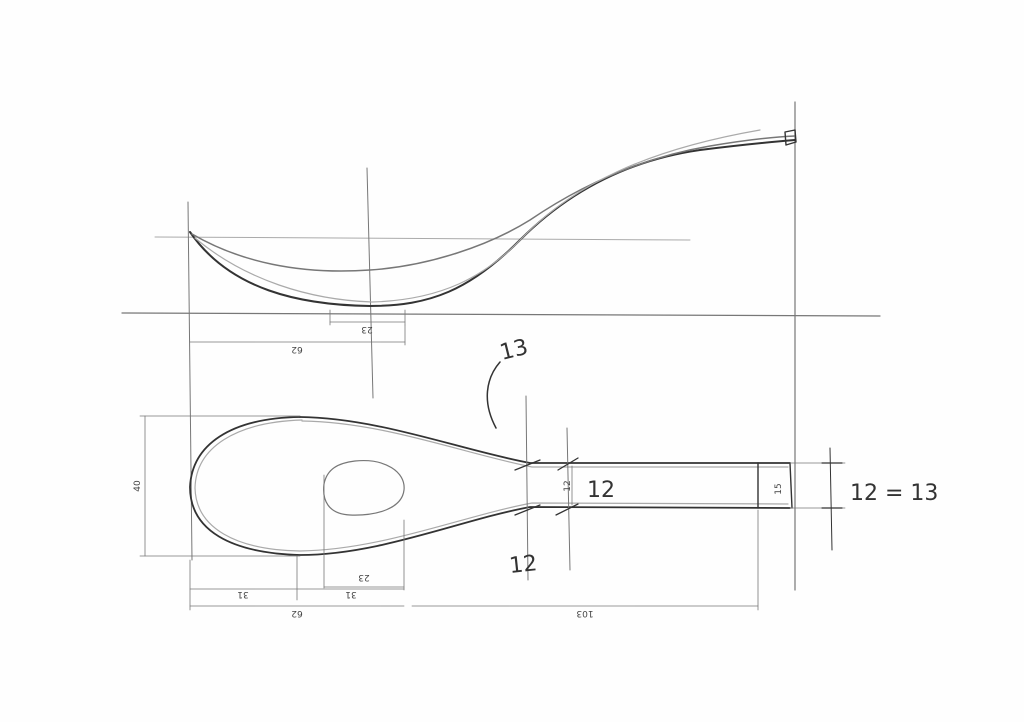  Describe the element at coordinates (513, 350) in the screenshot. I see `upper-note: 13` at that location.